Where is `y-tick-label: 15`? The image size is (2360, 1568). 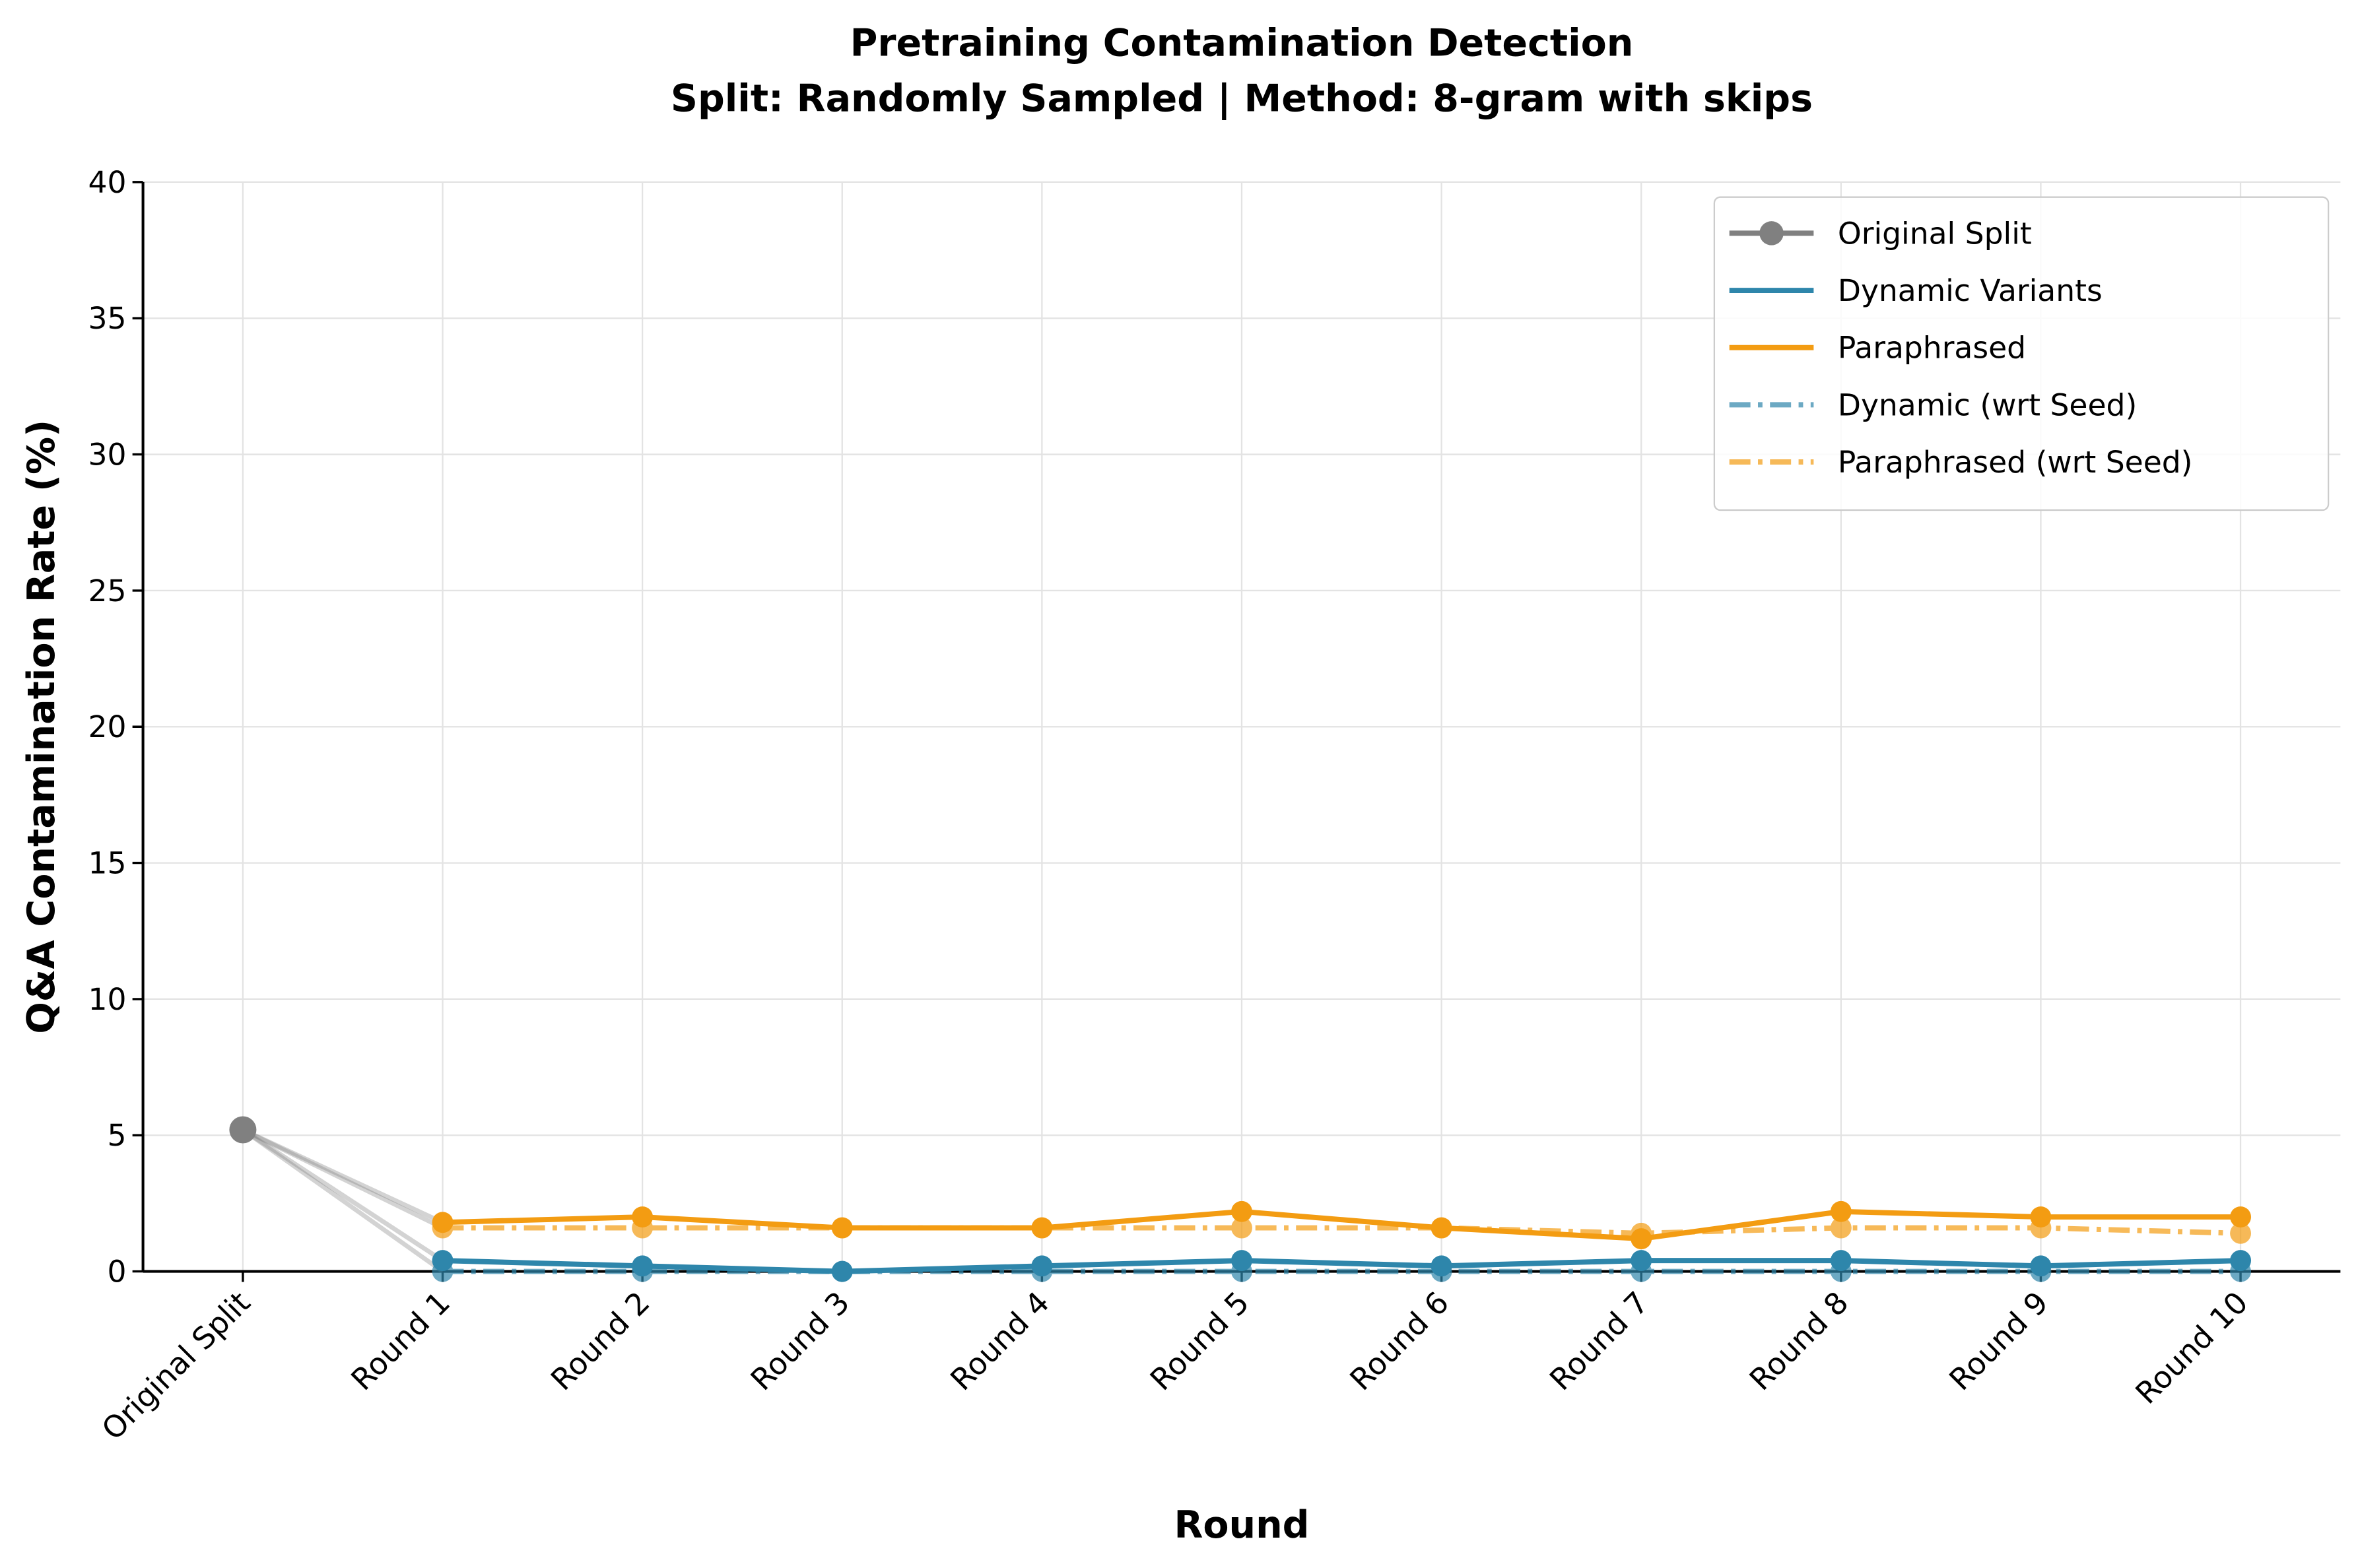
y-tick-label: 15 is located at coordinates (108, 863).